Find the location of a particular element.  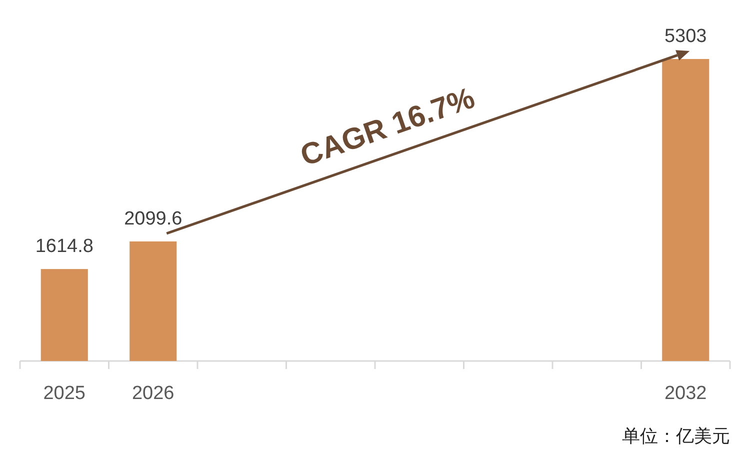

annotation: CAGR 16.7% is located at coordinates (387, 127).